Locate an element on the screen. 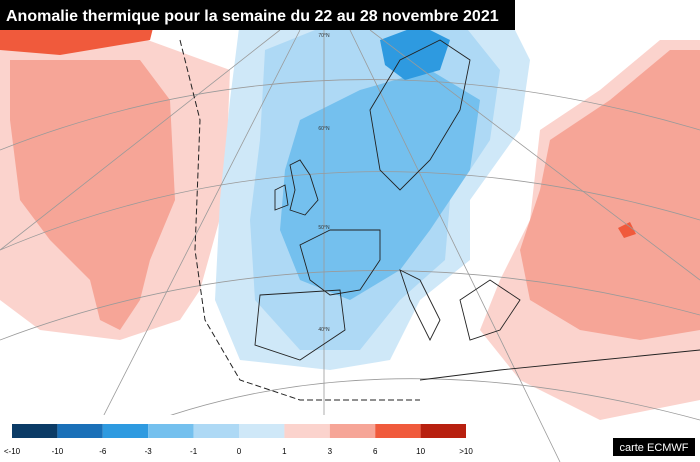 Image resolution: width=700 pixels, height=462 pixels. latitude-label: 60°N is located at coordinates (324, 129).